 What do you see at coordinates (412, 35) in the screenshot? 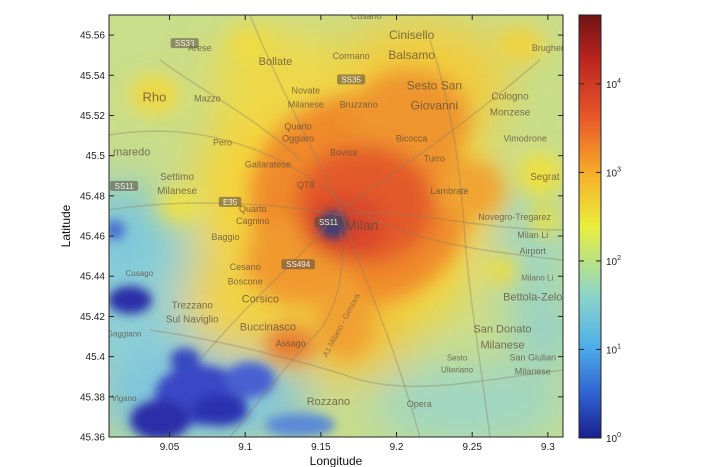
I see `place-label: Cinisello` at bounding box center [412, 35].